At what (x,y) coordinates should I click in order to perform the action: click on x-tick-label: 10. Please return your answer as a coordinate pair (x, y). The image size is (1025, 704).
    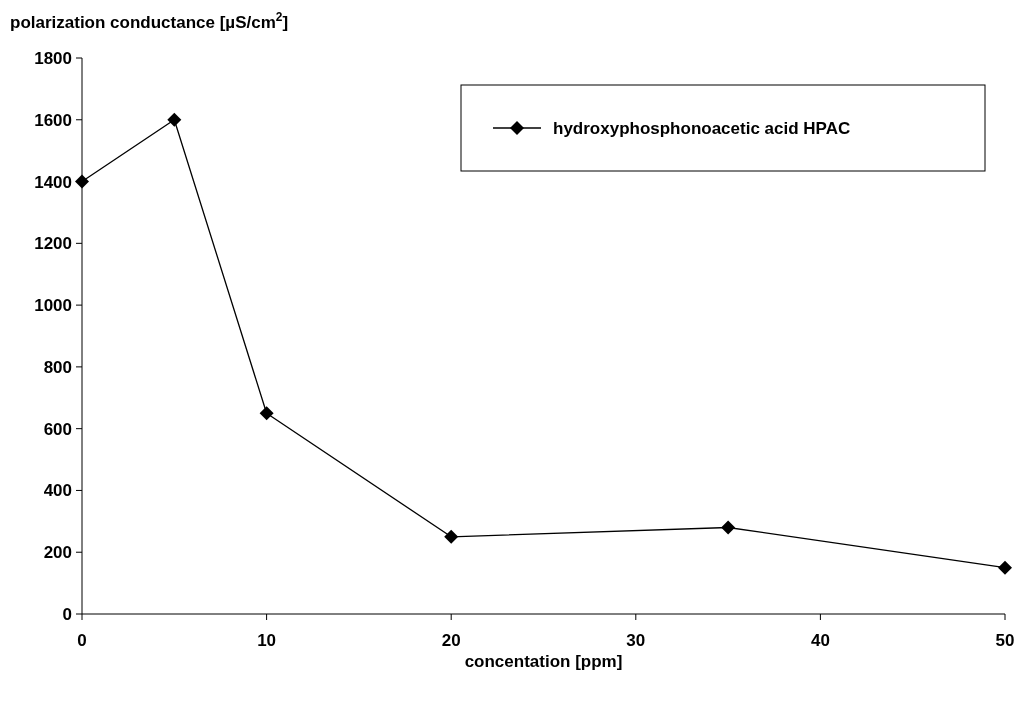
    Looking at the image, I should click on (267, 640).